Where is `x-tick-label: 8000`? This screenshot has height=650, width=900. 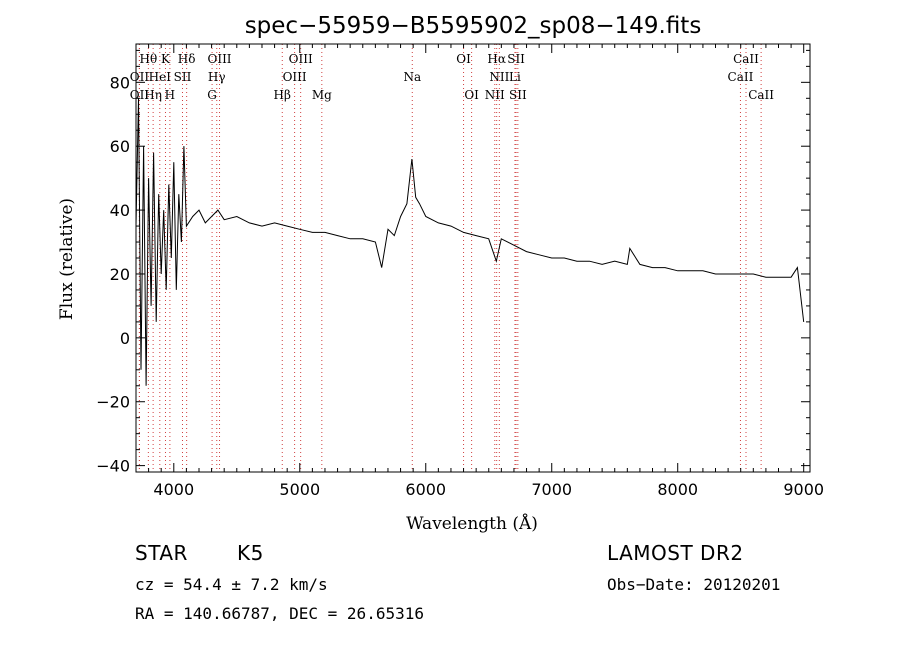
x-tick-label: 8000 is located at coordinates (677, 489).